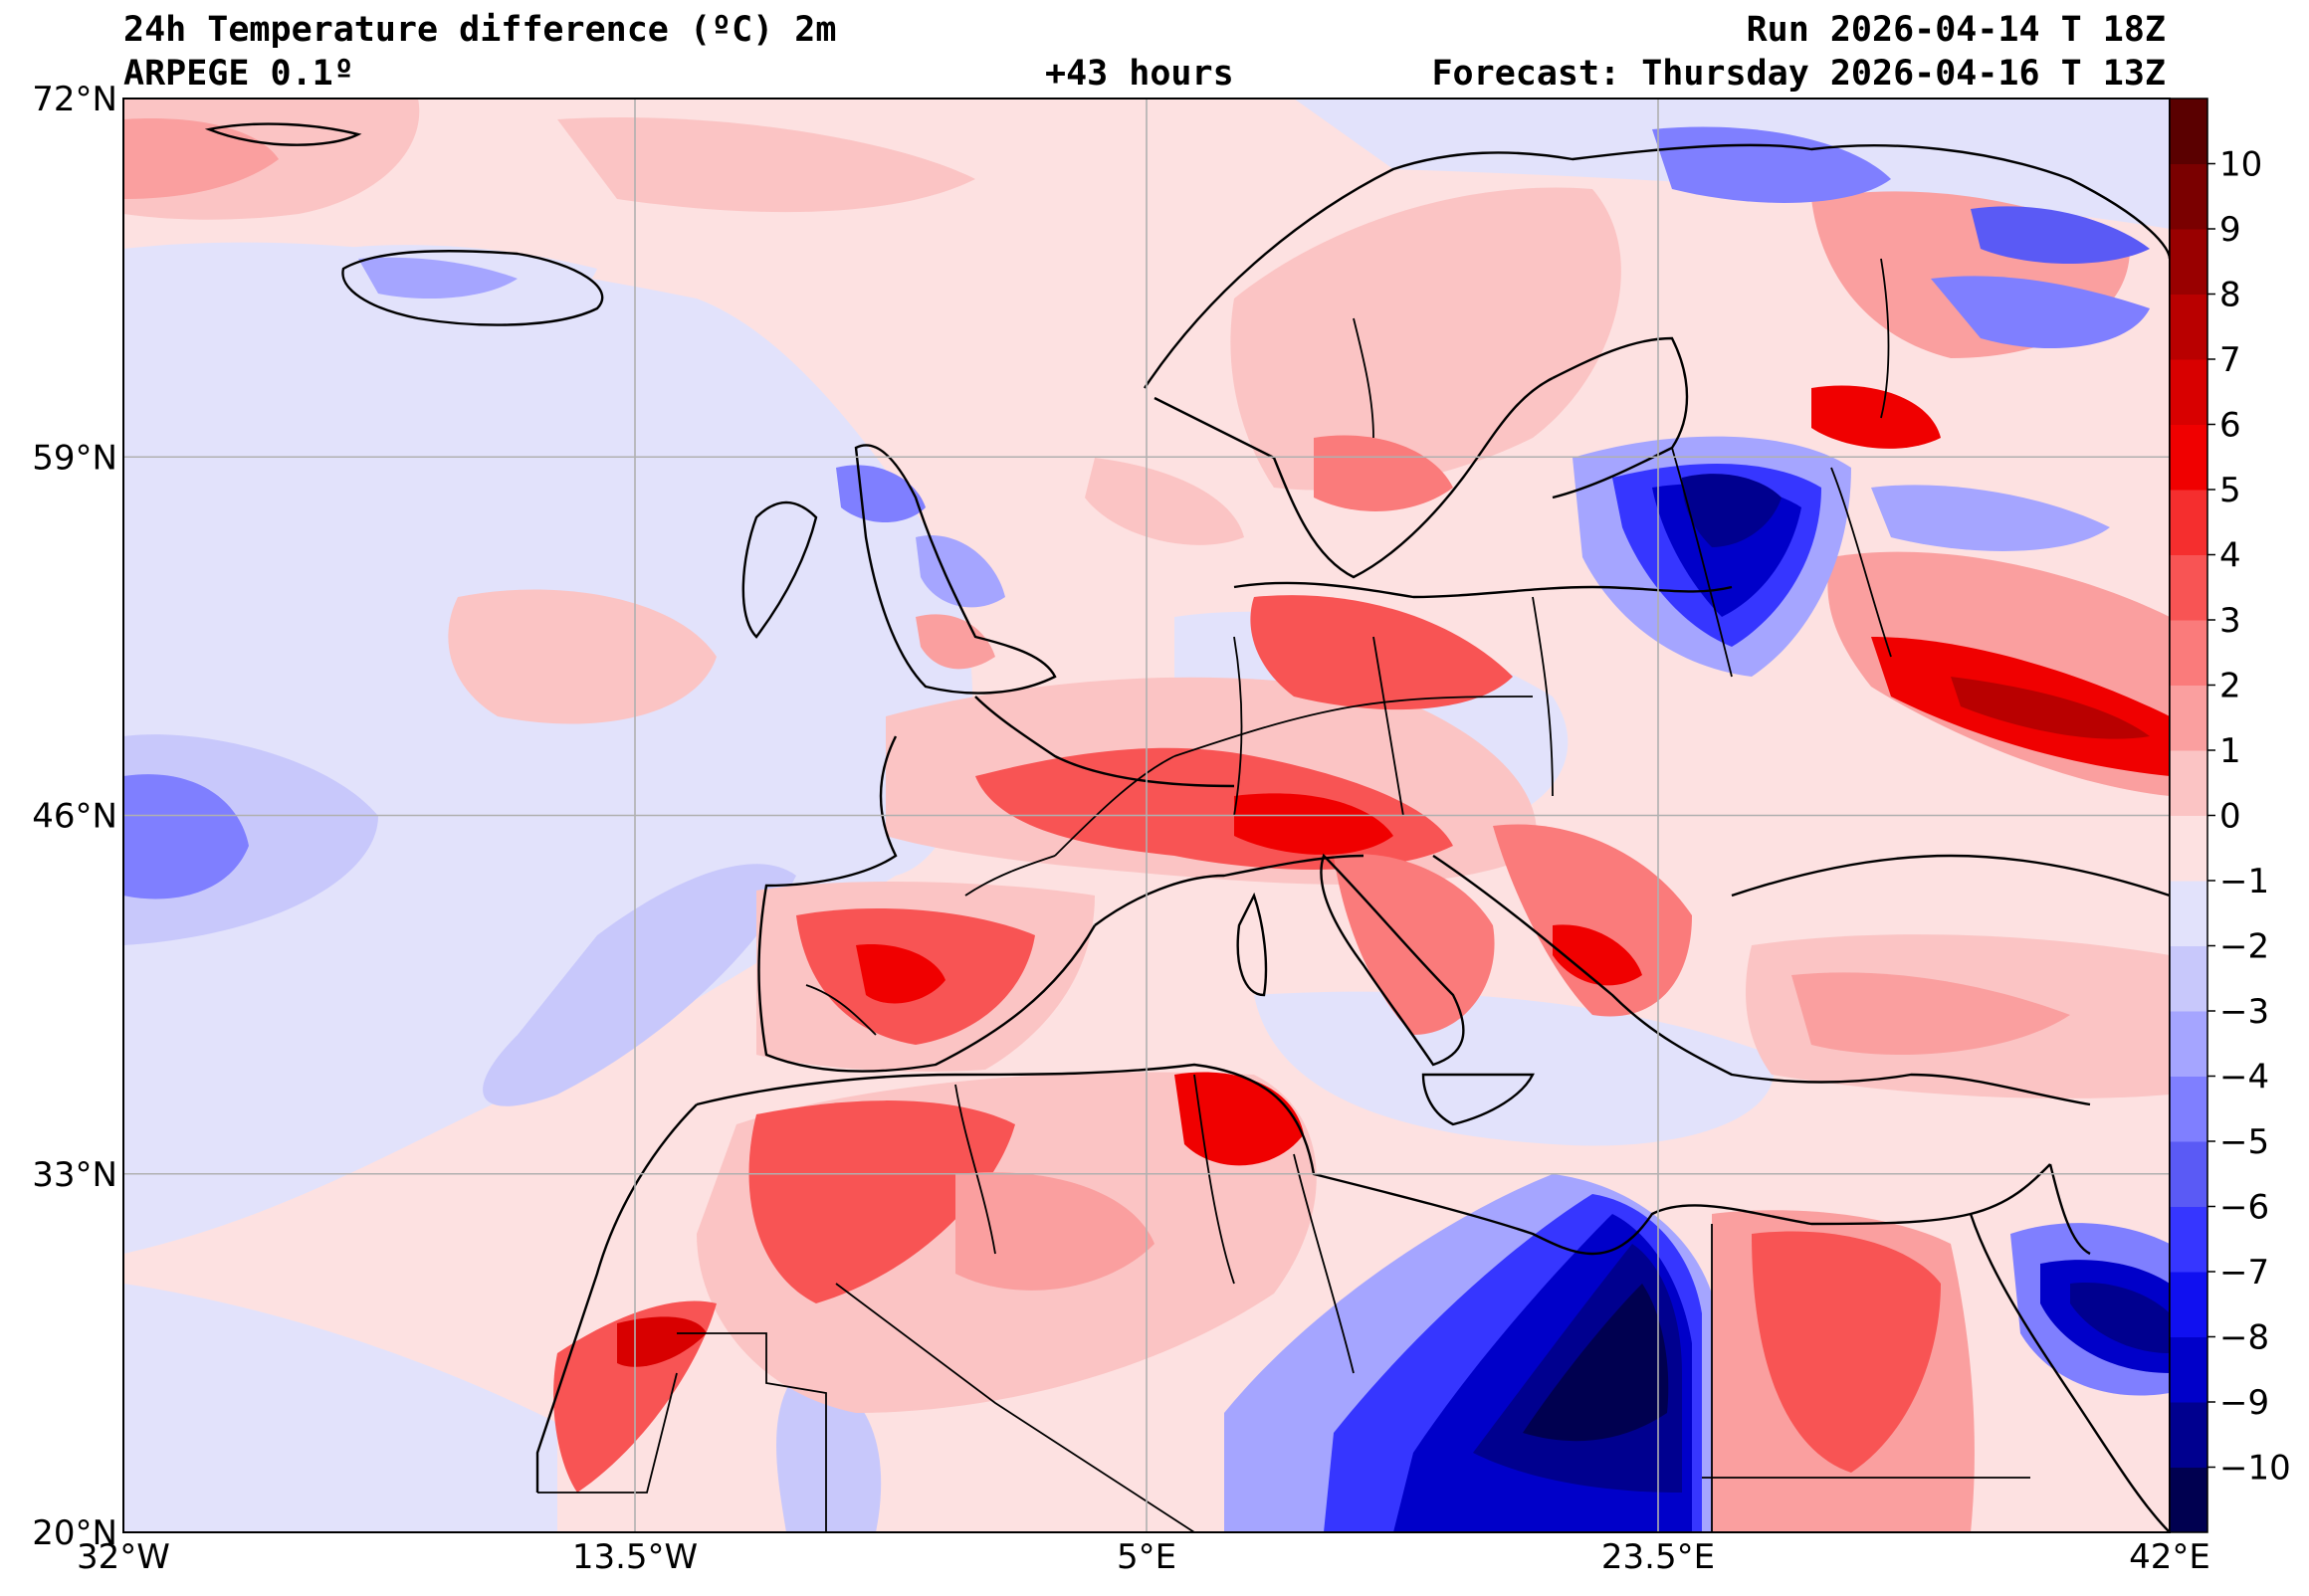 The width and height of the screenshot is (2309, 1596). What do you see at coordinates (2230, 621) in the screenshot?
I see `colorbar-tick-label: 3` at bounding box center [2230, 621].